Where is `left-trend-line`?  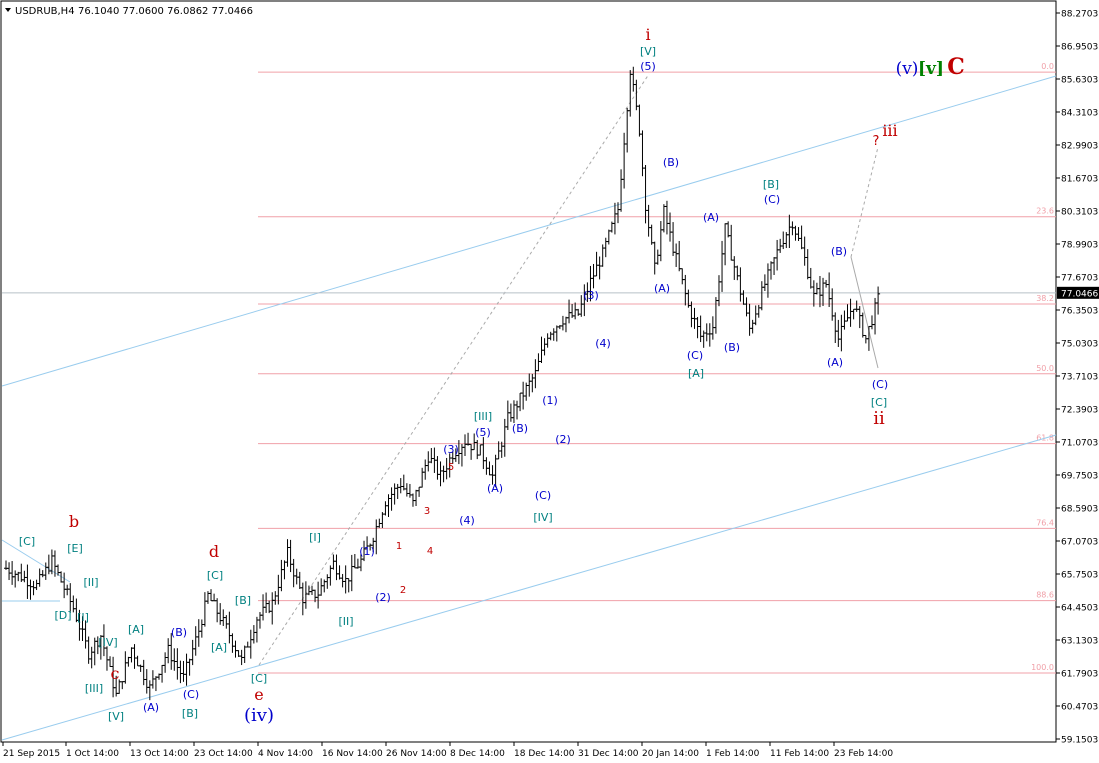
left-trend-line is located at coordinates (36, 561).